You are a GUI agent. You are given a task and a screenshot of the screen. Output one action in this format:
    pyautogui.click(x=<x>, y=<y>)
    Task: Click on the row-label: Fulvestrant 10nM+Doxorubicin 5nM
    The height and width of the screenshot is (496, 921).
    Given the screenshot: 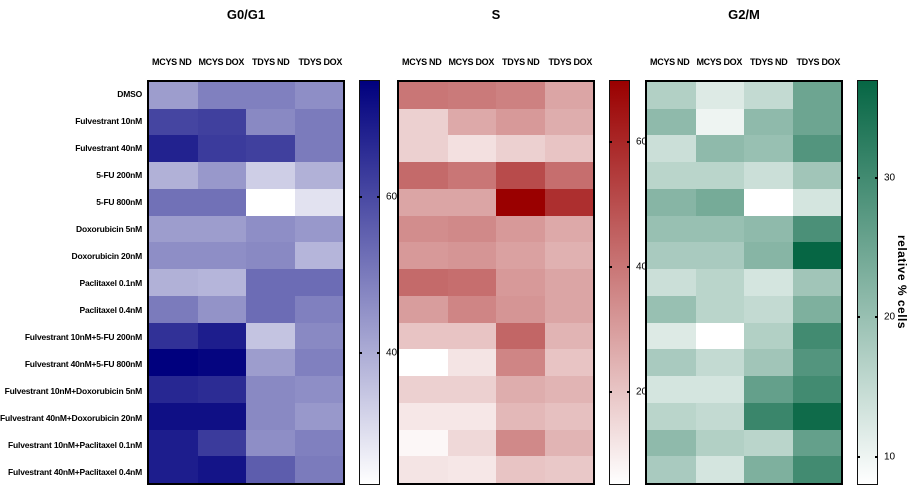 What is the action you would take?
    pyautogui.click(x=73, y=390)
    